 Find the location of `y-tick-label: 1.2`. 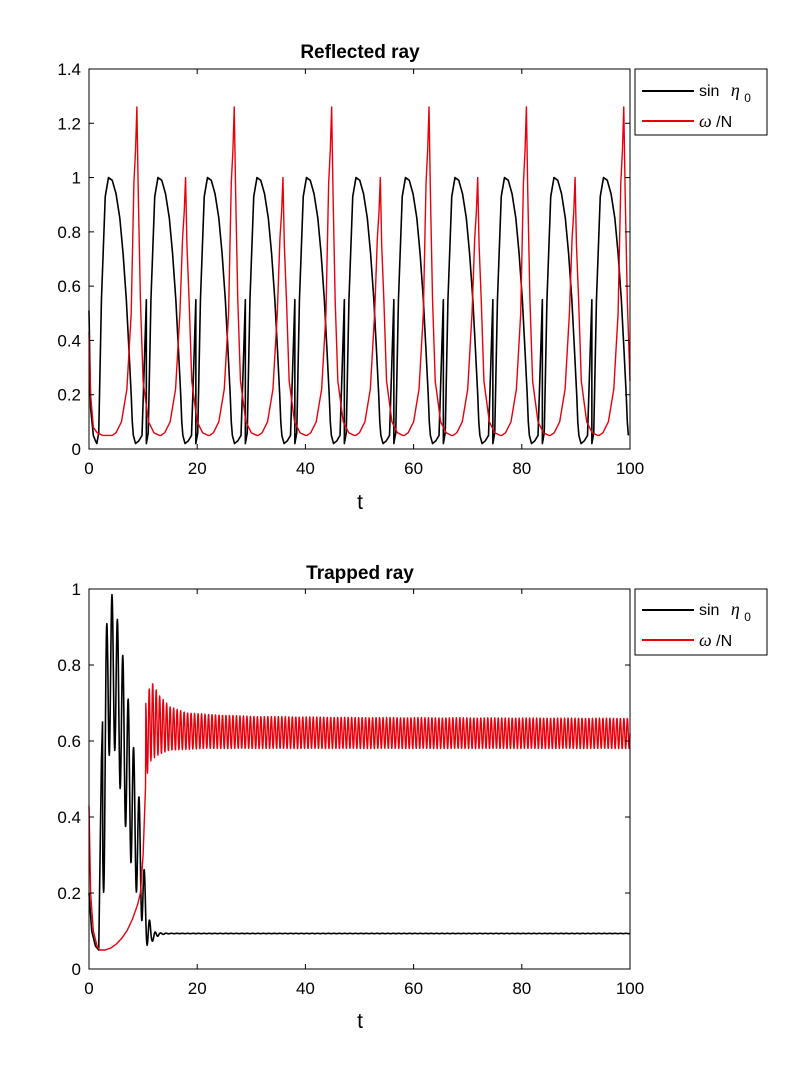

y-tick-label: 1.2 is located at coordinates (69, 123).